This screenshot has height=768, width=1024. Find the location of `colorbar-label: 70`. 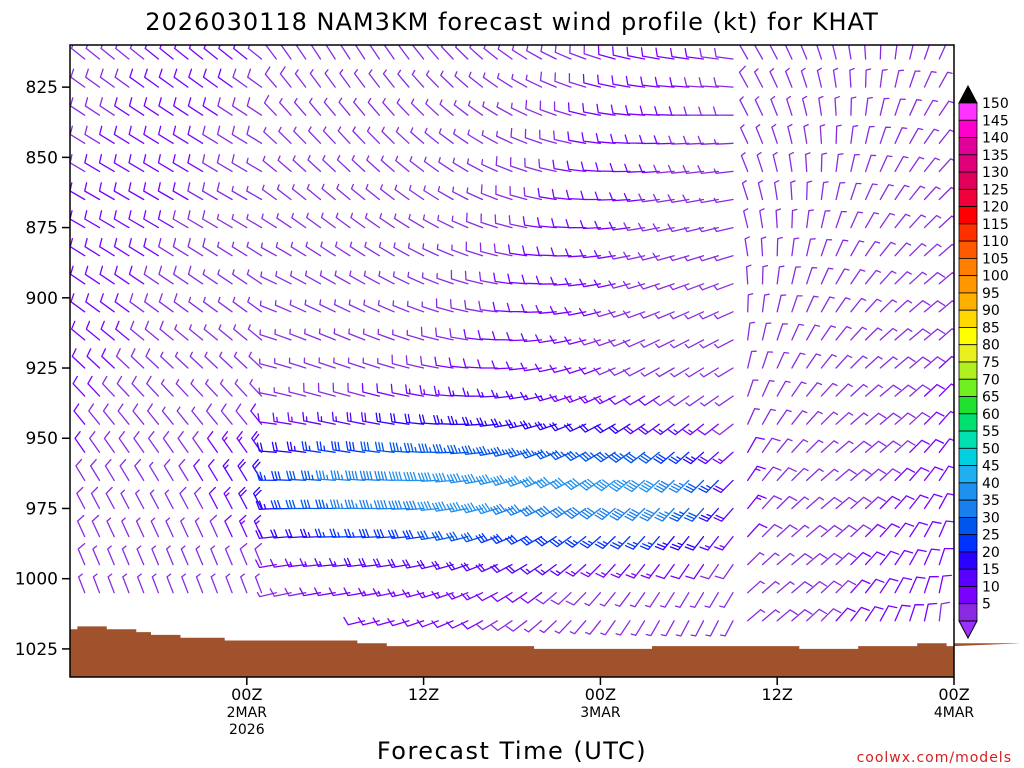

colorbar-label: 70 is located at coordinates (991, 380).